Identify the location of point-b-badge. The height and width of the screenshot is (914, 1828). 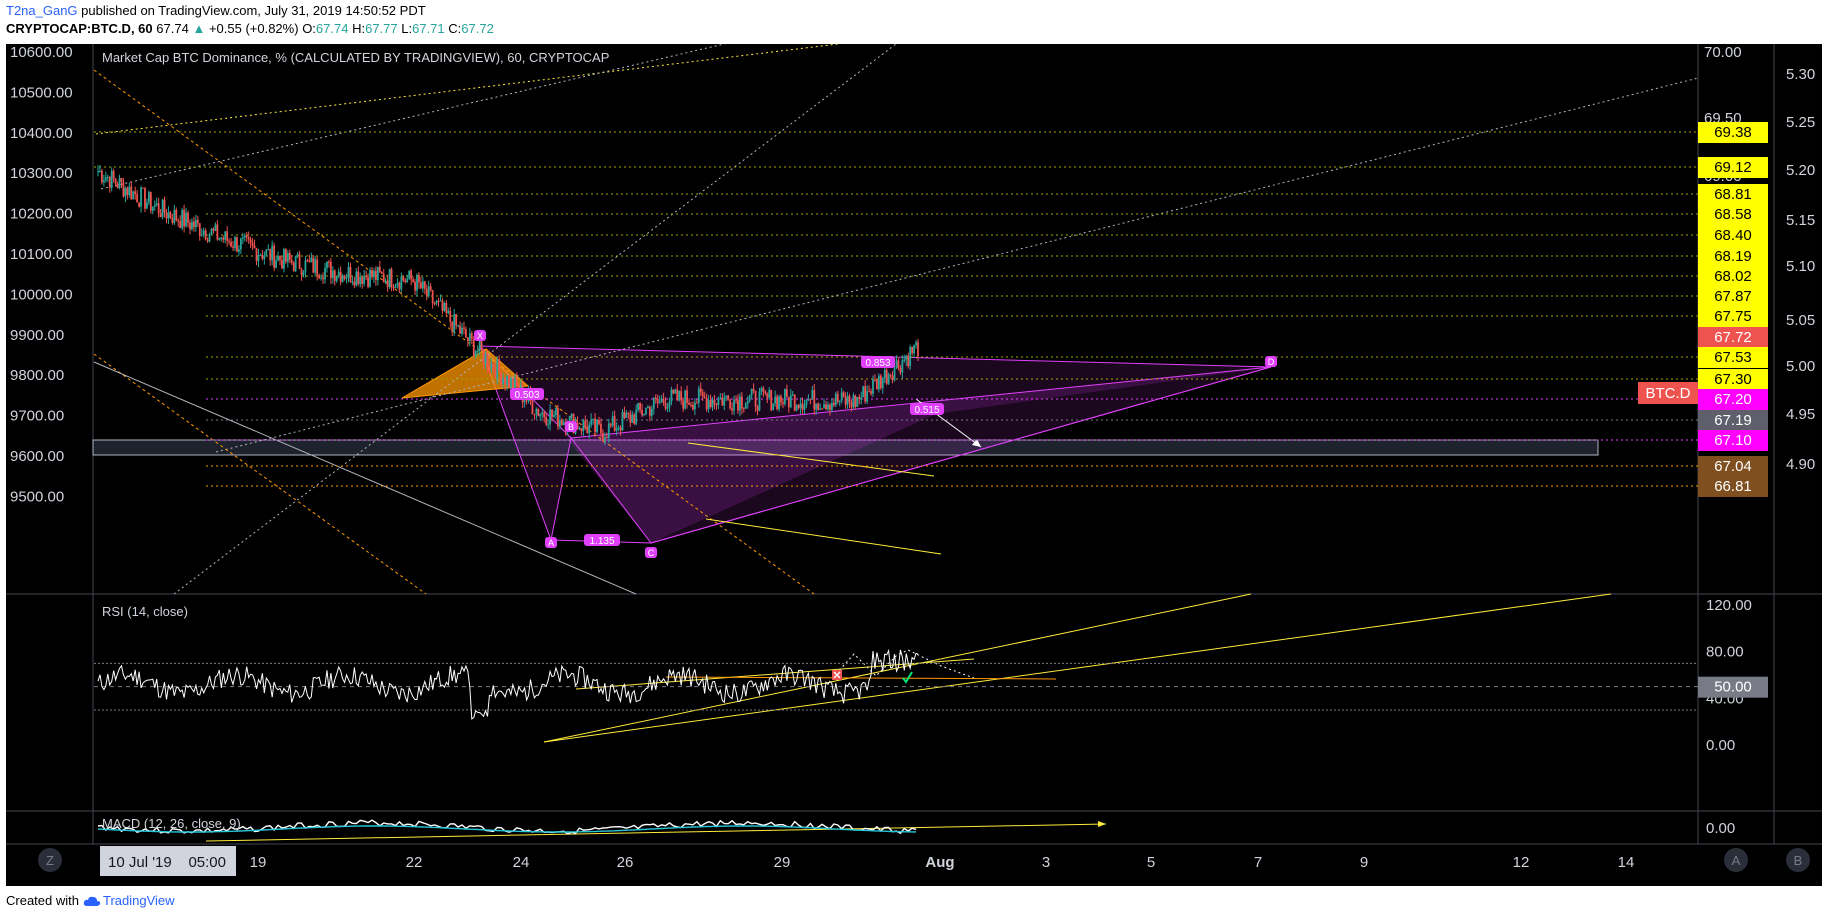
(571, 426).